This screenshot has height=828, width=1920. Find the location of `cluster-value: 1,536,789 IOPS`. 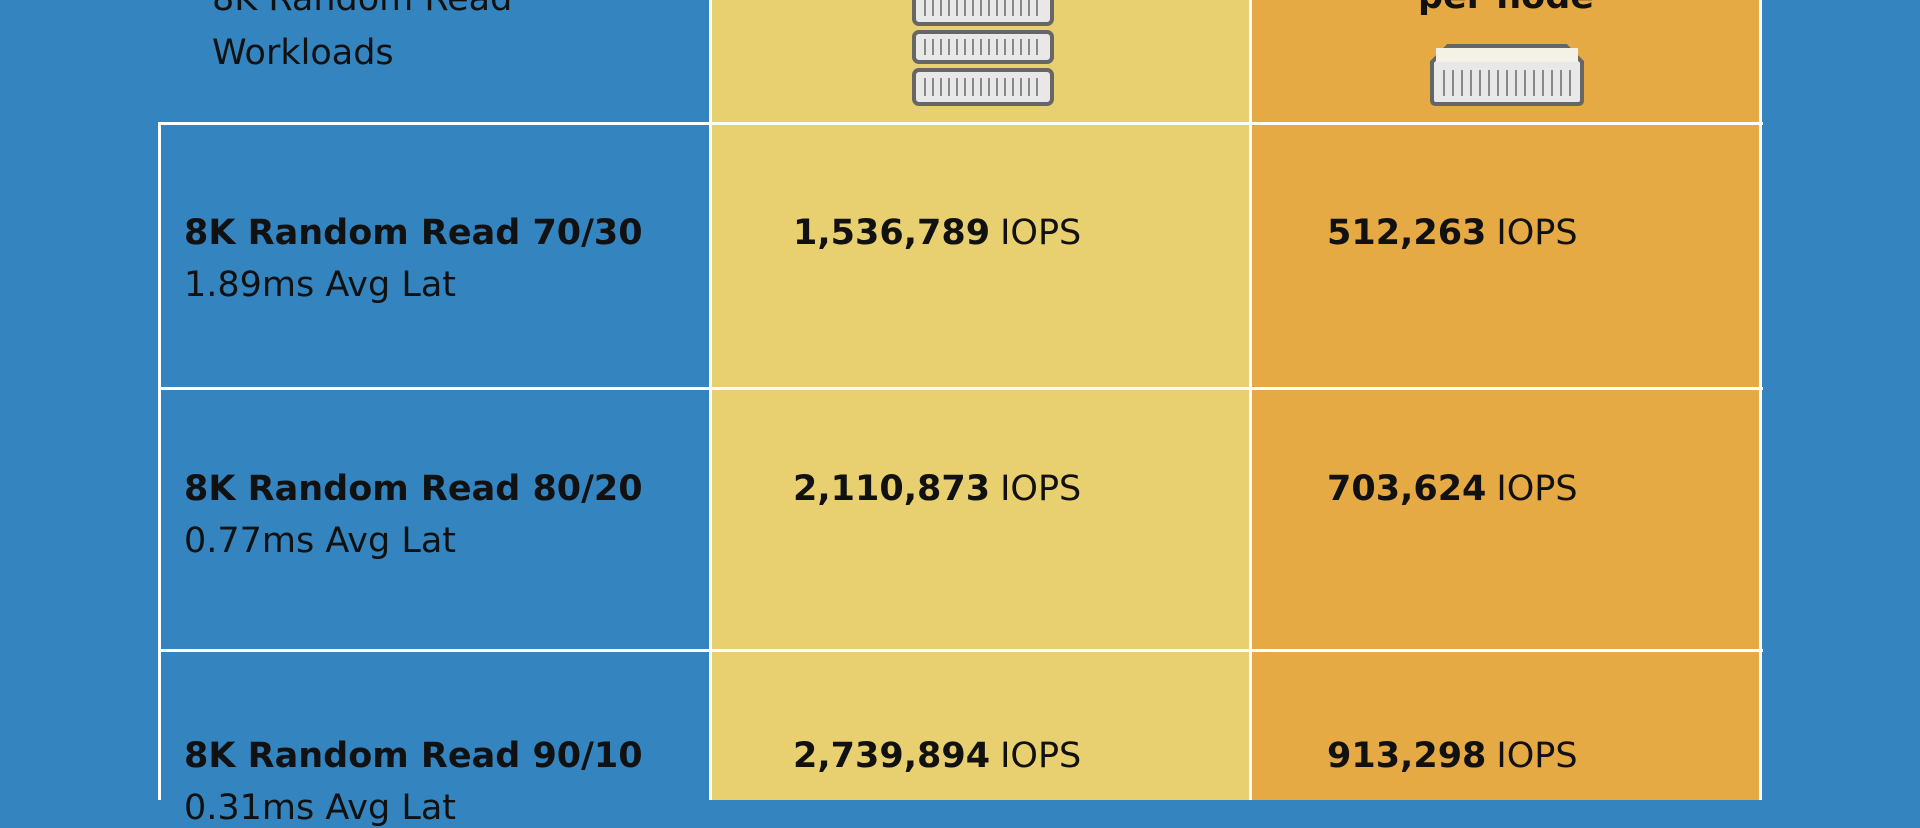

cluster-value: 1,536,789 IOPS is located at coordinates (937, 233).